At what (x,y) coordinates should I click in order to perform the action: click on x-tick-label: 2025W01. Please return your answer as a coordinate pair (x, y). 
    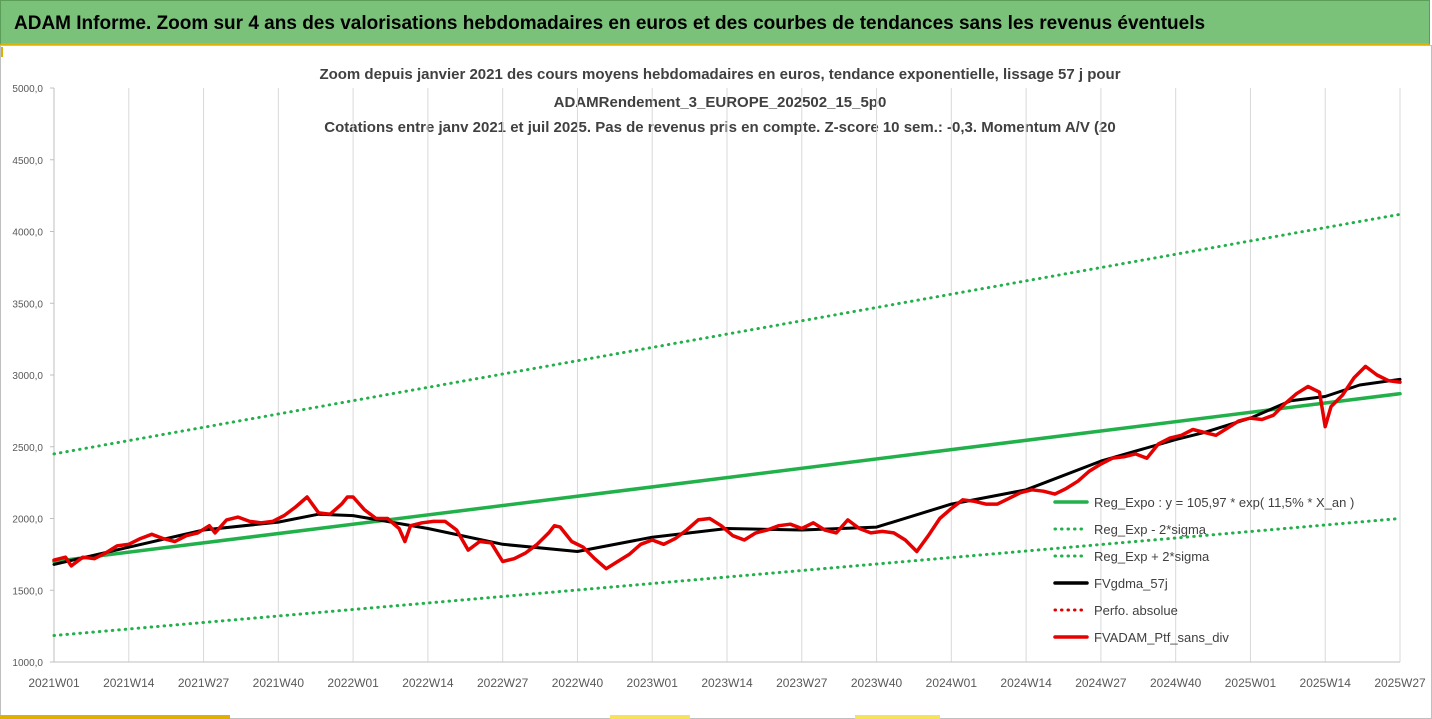
    Looking at the image, I should click on (1251, 683).